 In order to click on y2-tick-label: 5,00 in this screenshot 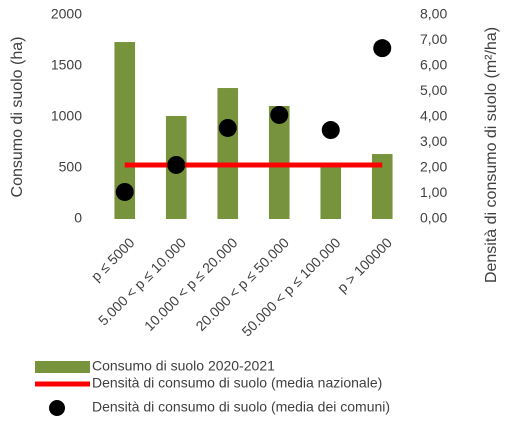, I will do `click(433, 90)`.